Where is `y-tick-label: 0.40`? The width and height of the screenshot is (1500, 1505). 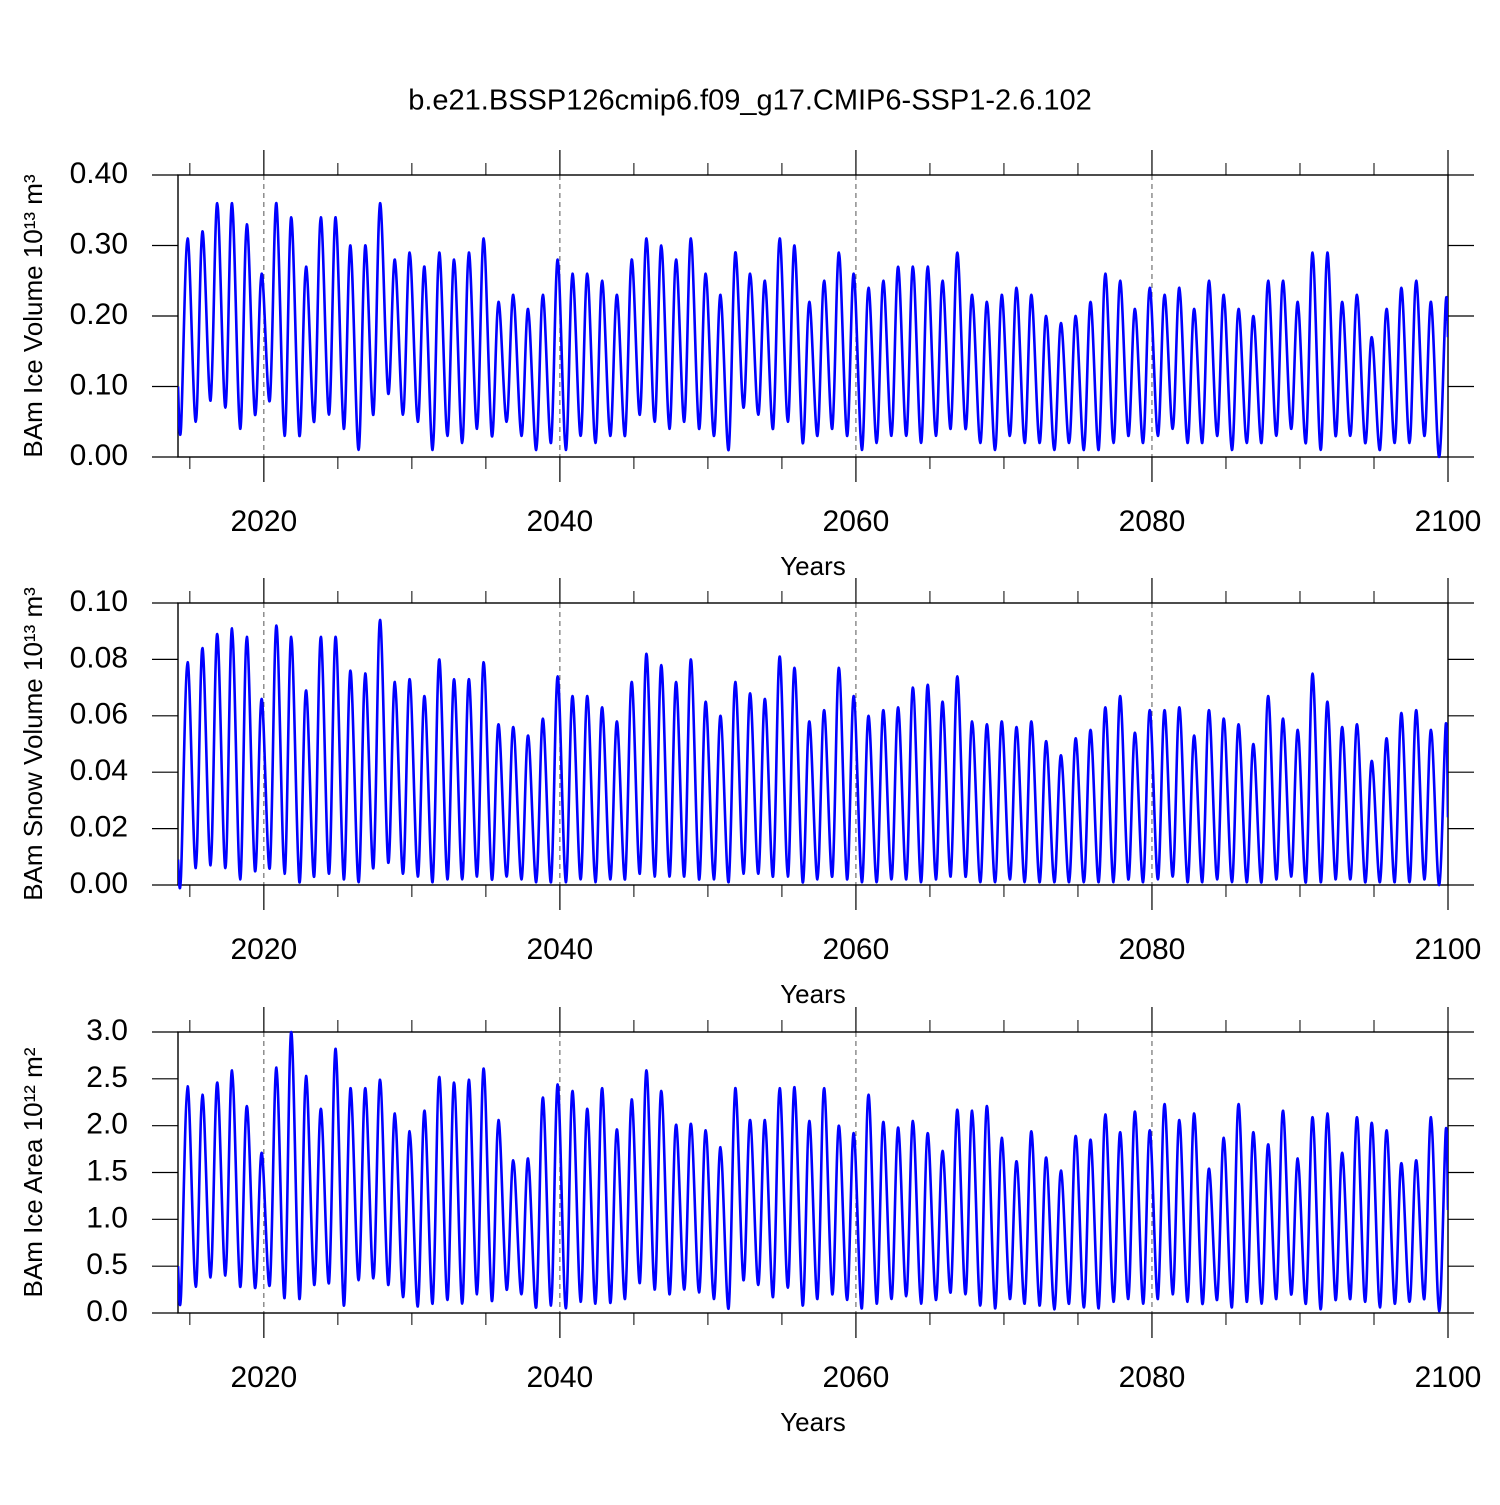
y-tick-label: 0.40 is located at coordinates (99, 173).